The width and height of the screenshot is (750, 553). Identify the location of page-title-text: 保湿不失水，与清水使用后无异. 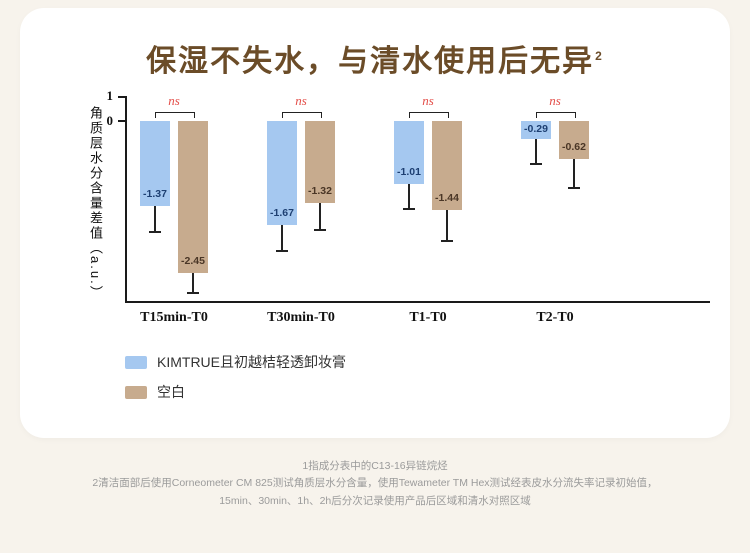
(370, 61).